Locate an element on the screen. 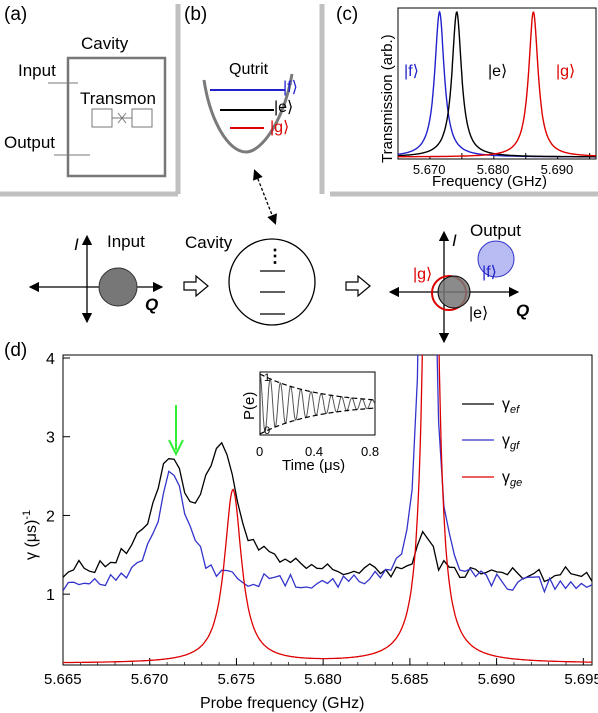  coupling-arrow is located at coordinates (265, 197).